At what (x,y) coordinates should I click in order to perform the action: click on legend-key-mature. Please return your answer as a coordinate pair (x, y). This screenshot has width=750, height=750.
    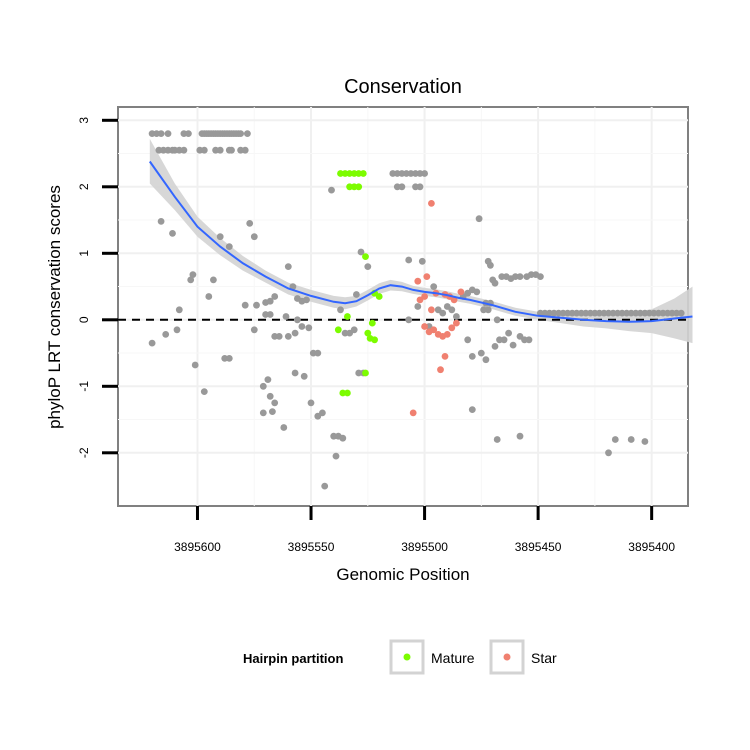
    Looking at the image, I should click on (407, 657).